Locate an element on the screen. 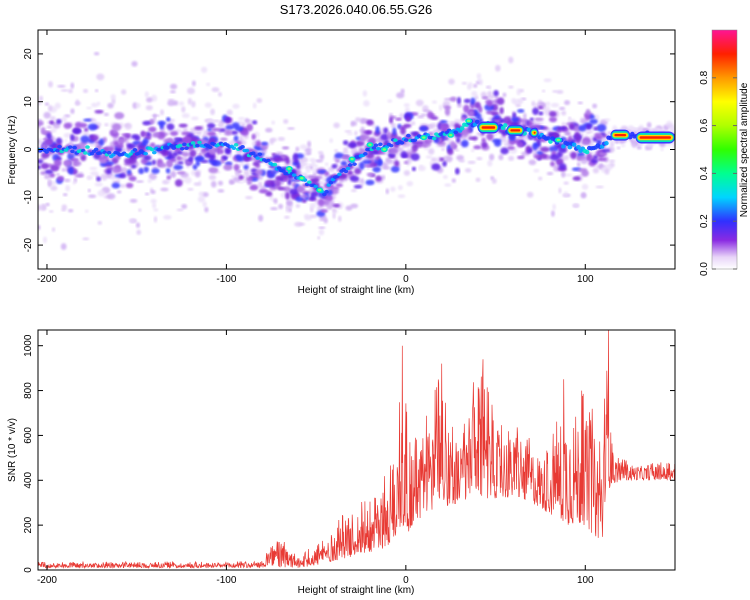  x-tick-label: 0 is located at coordinates (406, 279).